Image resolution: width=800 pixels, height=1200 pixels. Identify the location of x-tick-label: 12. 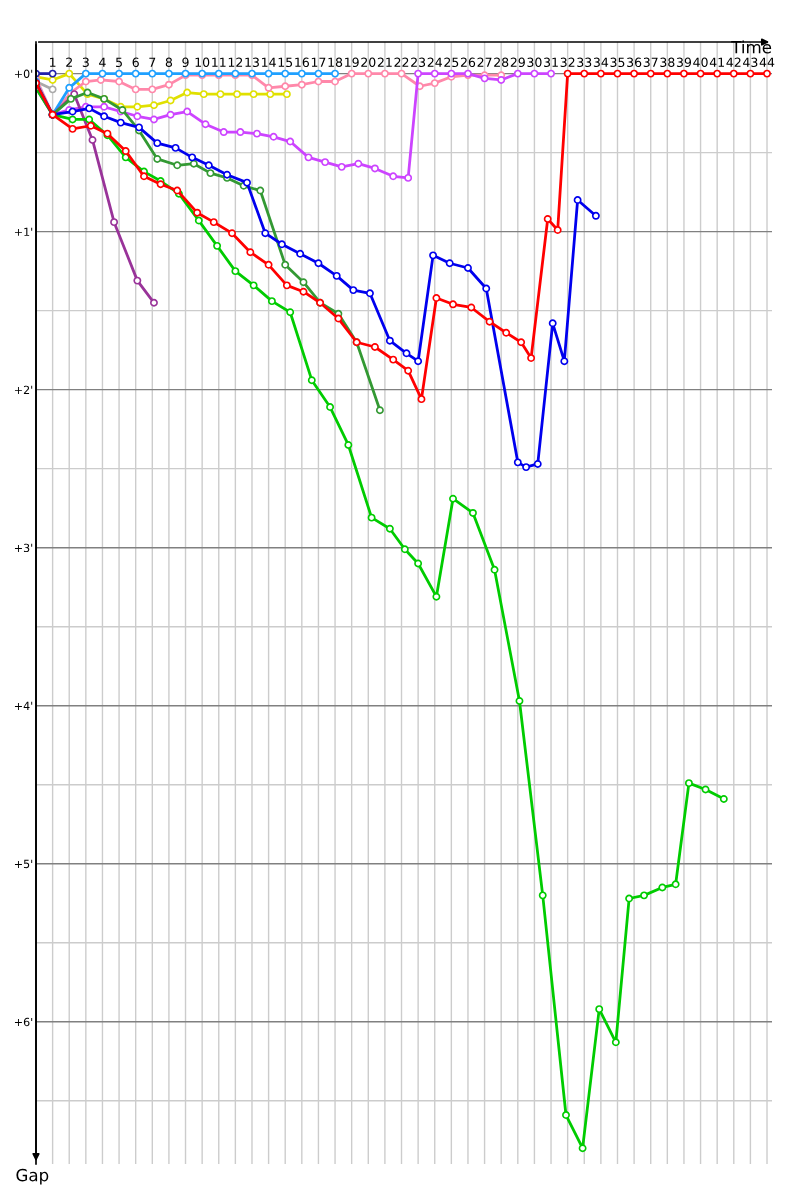
(235, 62).